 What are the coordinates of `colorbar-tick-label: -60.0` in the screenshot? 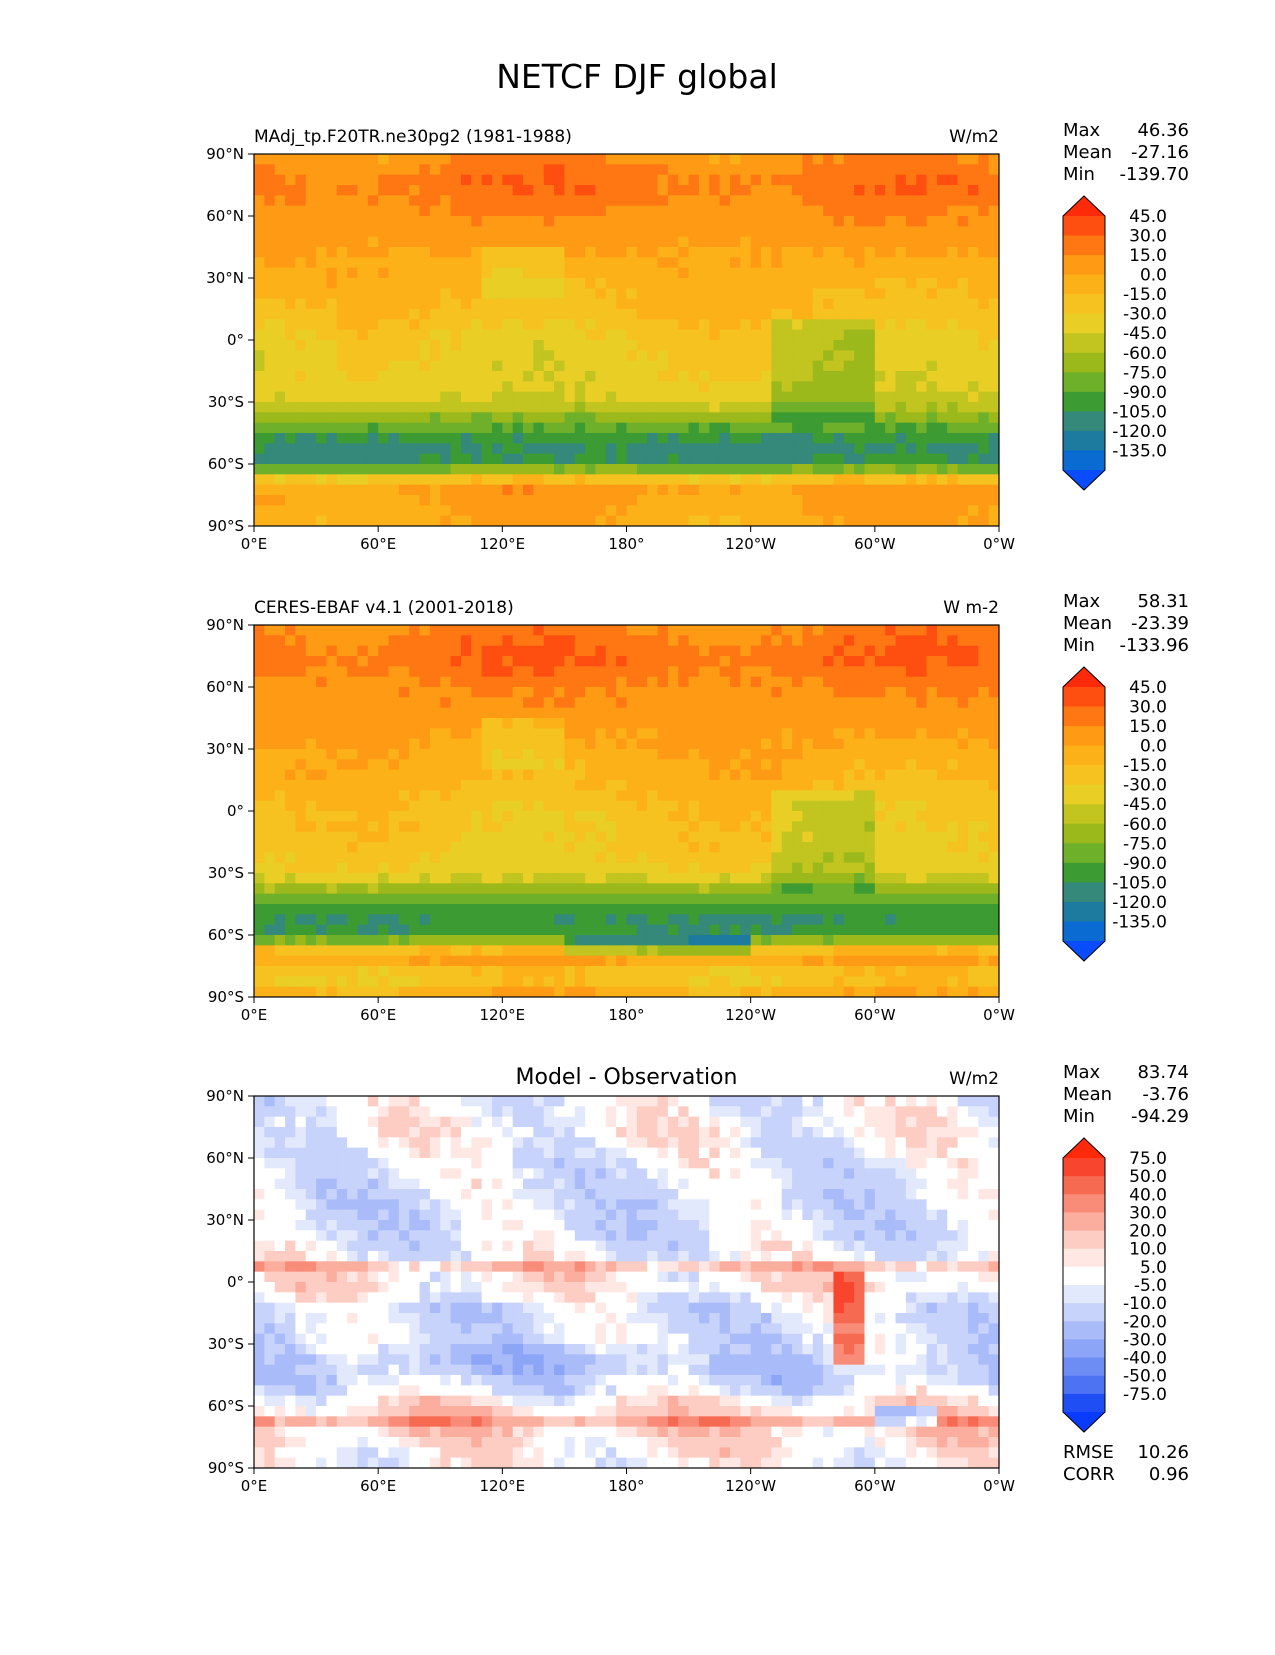 It's located at (1145, 354).